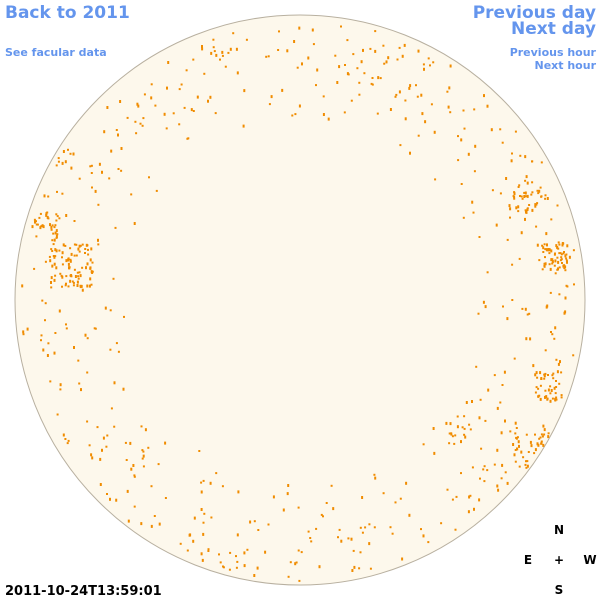  I want to click on facular-link: See facular data, so click(56, 52).